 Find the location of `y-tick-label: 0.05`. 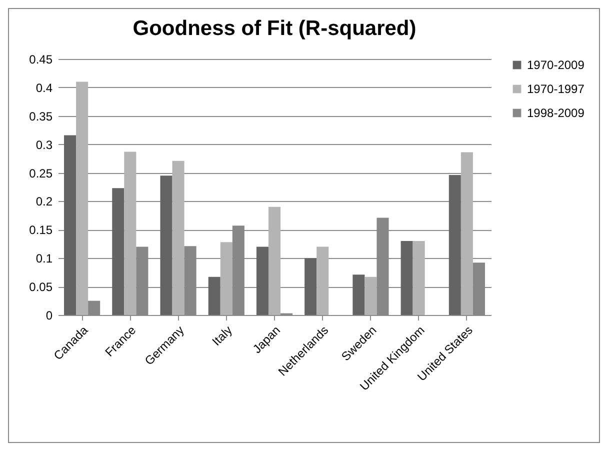

y-tick-label: 0.05 is located at coordinates (41, 287).